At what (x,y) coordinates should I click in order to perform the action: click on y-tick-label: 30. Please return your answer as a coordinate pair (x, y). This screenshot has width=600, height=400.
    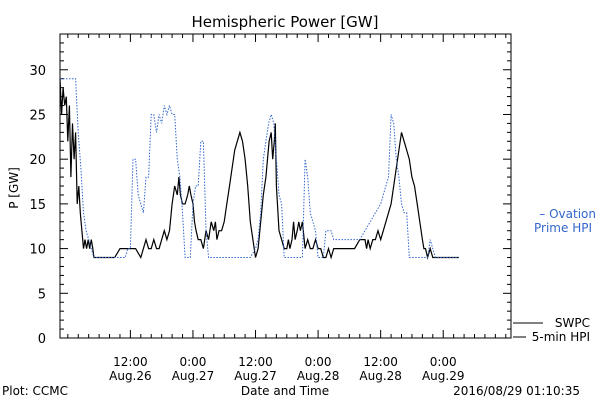
    Looking at the image, I should click on (37, 71).